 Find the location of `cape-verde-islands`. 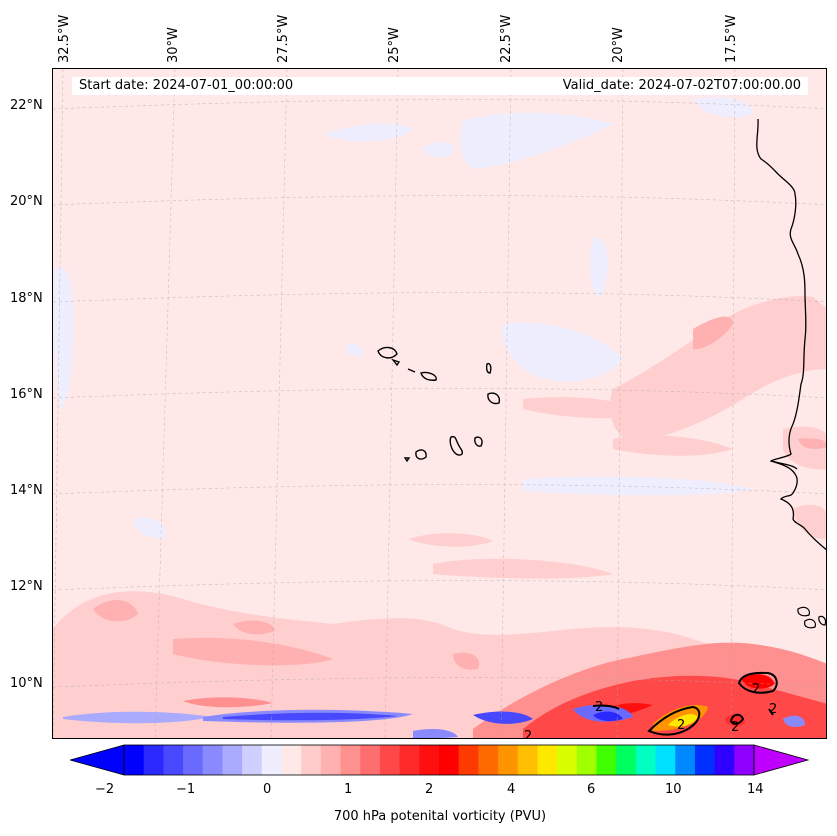

cape-verde-islands is located at coordinates (439, 404).